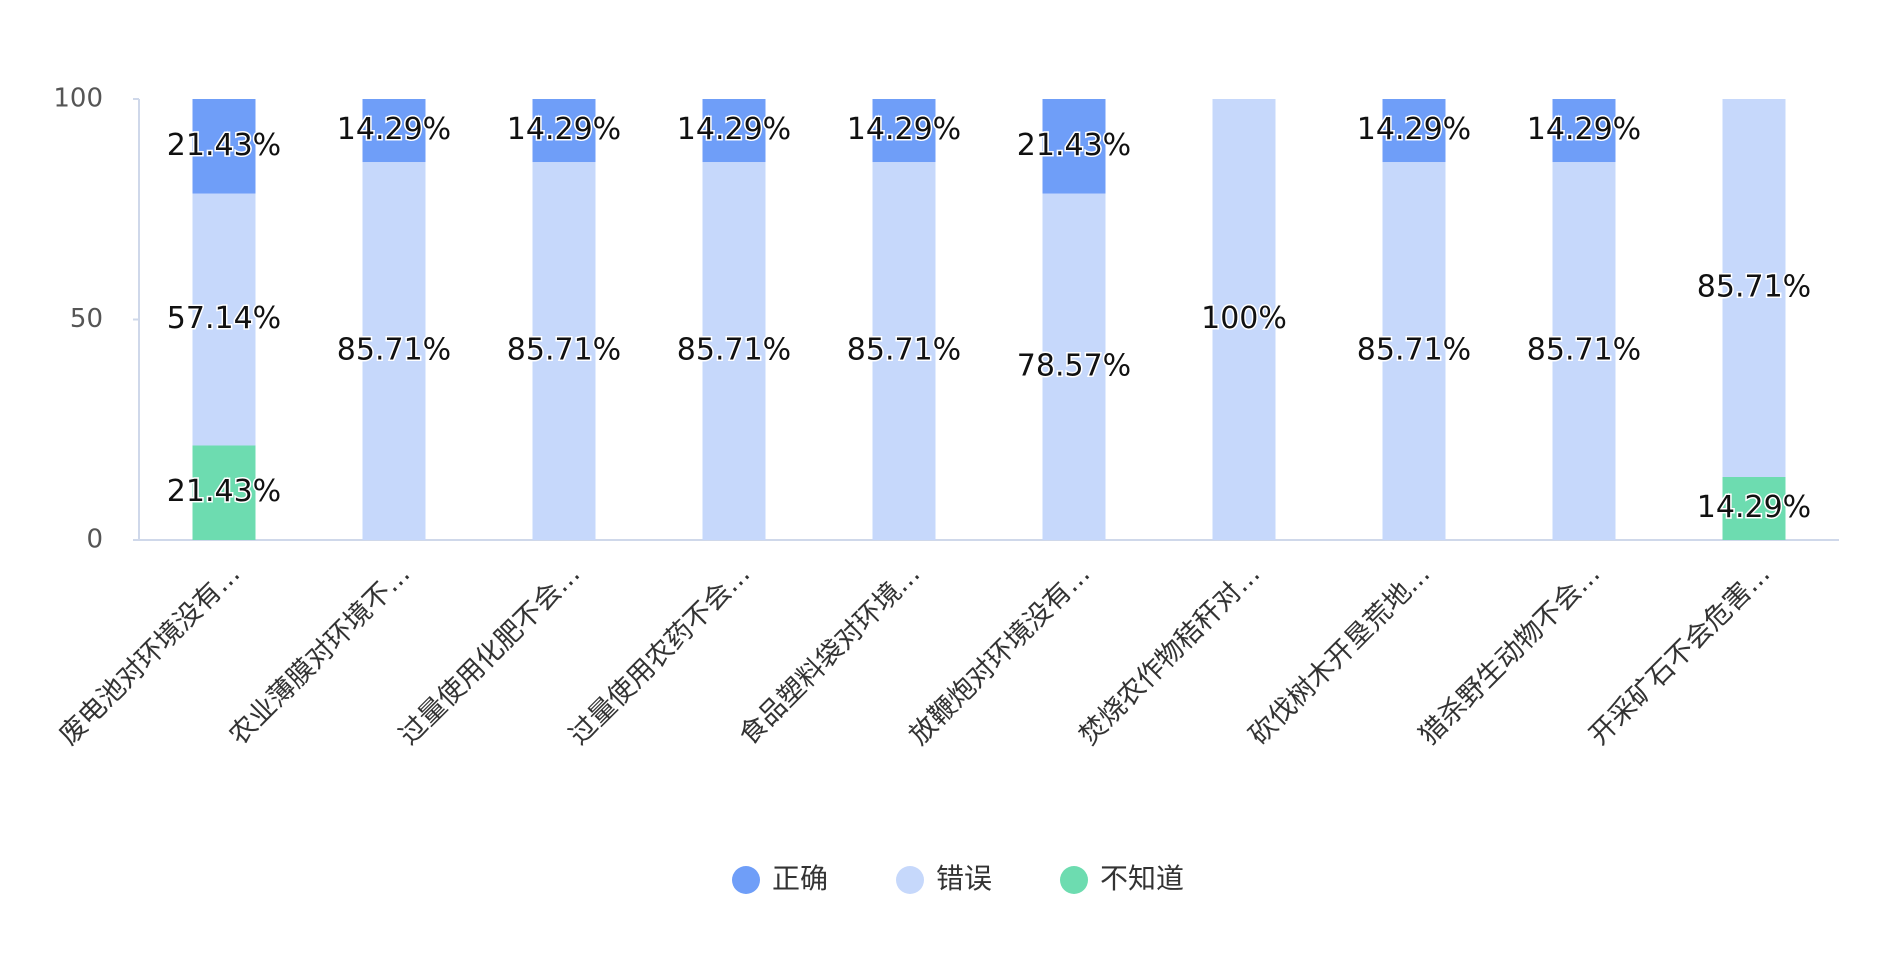  Describe the element at coordinates (94, 540) in the screenshot. I see `y-tick-label: 0` at that location.